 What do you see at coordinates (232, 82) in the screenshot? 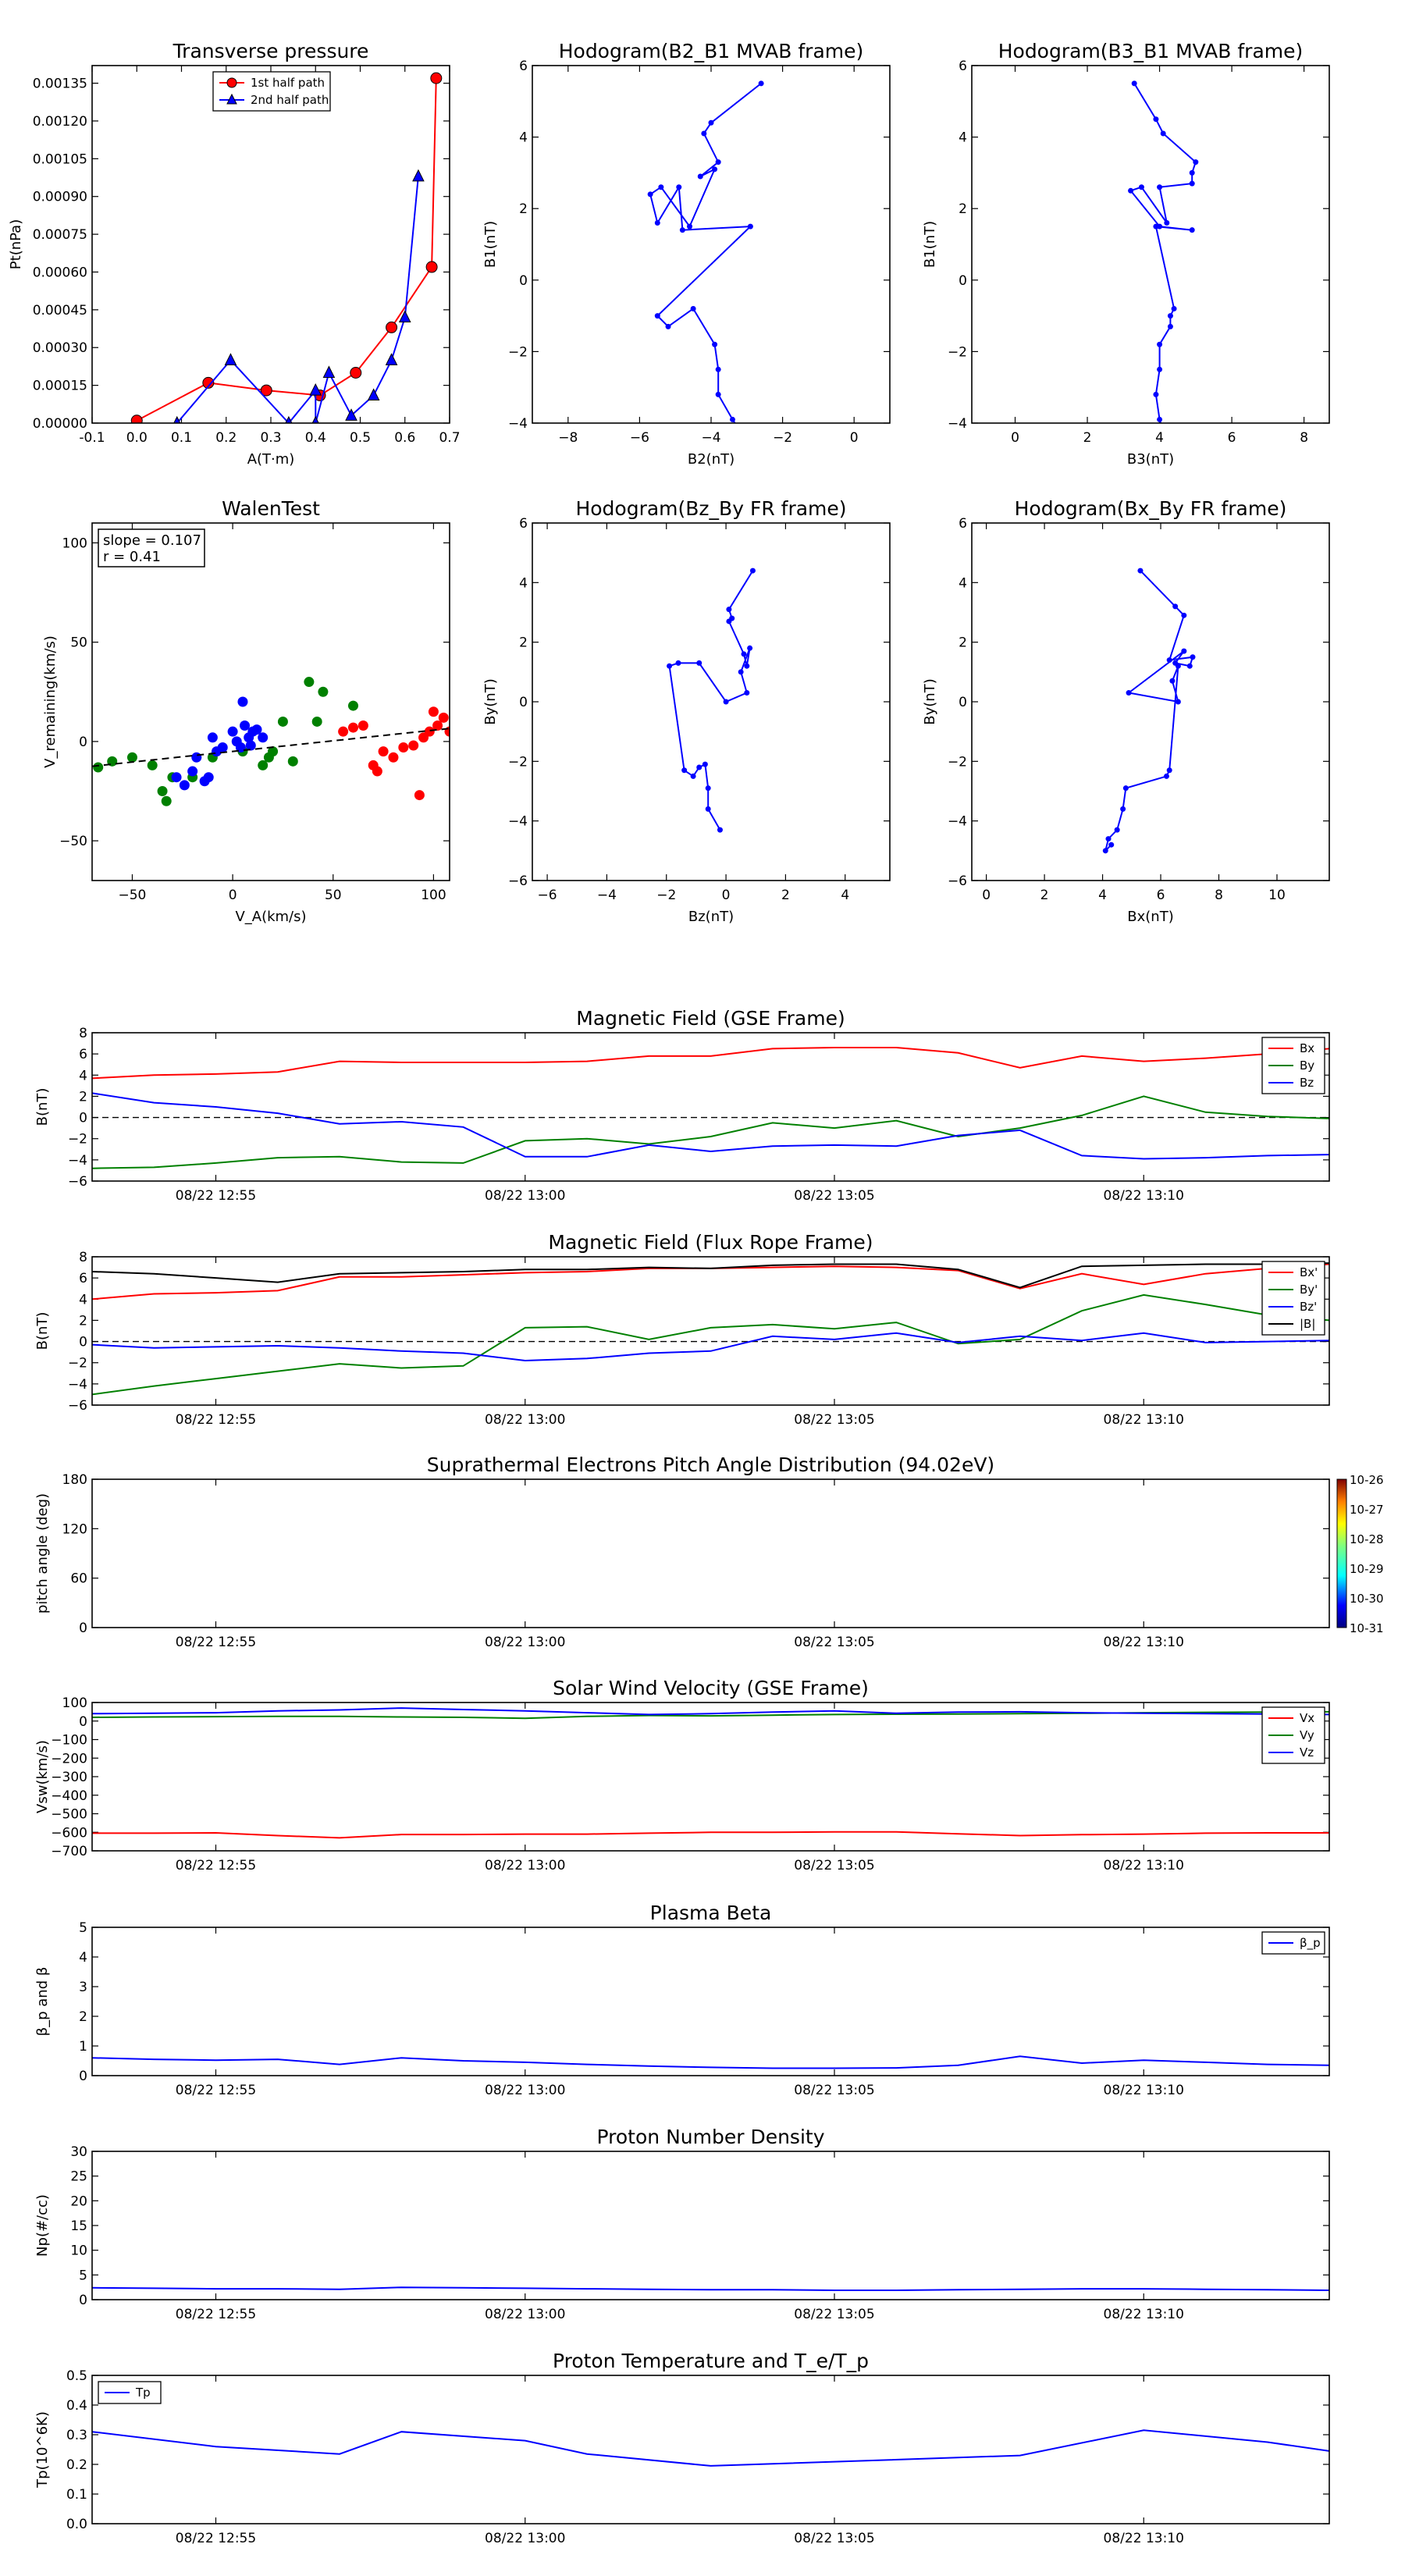
I see `legend-marker` at bounding box center [232, 82].